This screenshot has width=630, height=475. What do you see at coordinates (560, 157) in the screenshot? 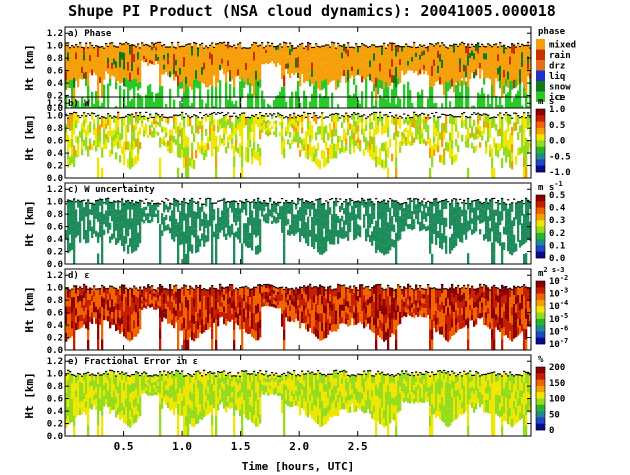
I see `colorbar-tick-label: -0.5` at bounding box center [560, 157].